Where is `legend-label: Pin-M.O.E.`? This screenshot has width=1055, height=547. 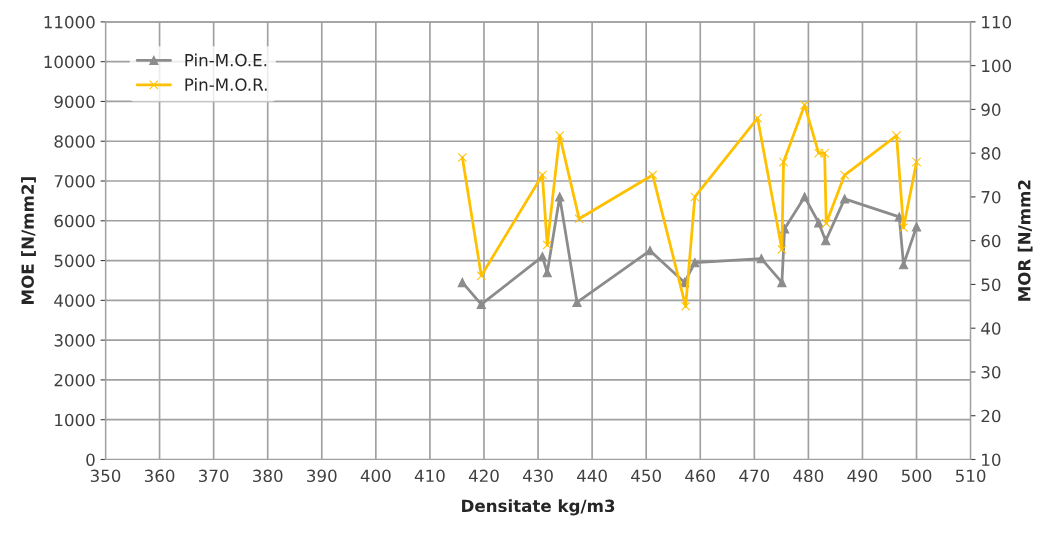 legend-label: Pin-M.O.E. is located at coordinates (226, 60).